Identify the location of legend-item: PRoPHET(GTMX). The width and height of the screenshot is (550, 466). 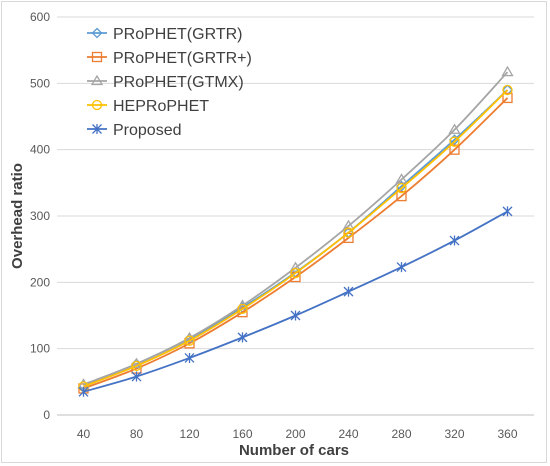
(165, 82).